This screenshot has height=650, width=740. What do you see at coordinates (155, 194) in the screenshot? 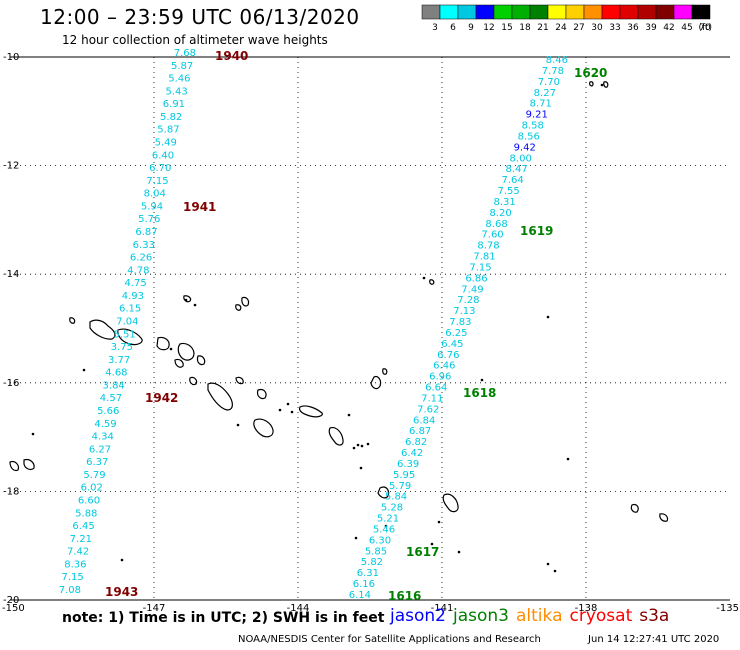
I see `swh-value: 8.04` at bounding box center [155, 194].